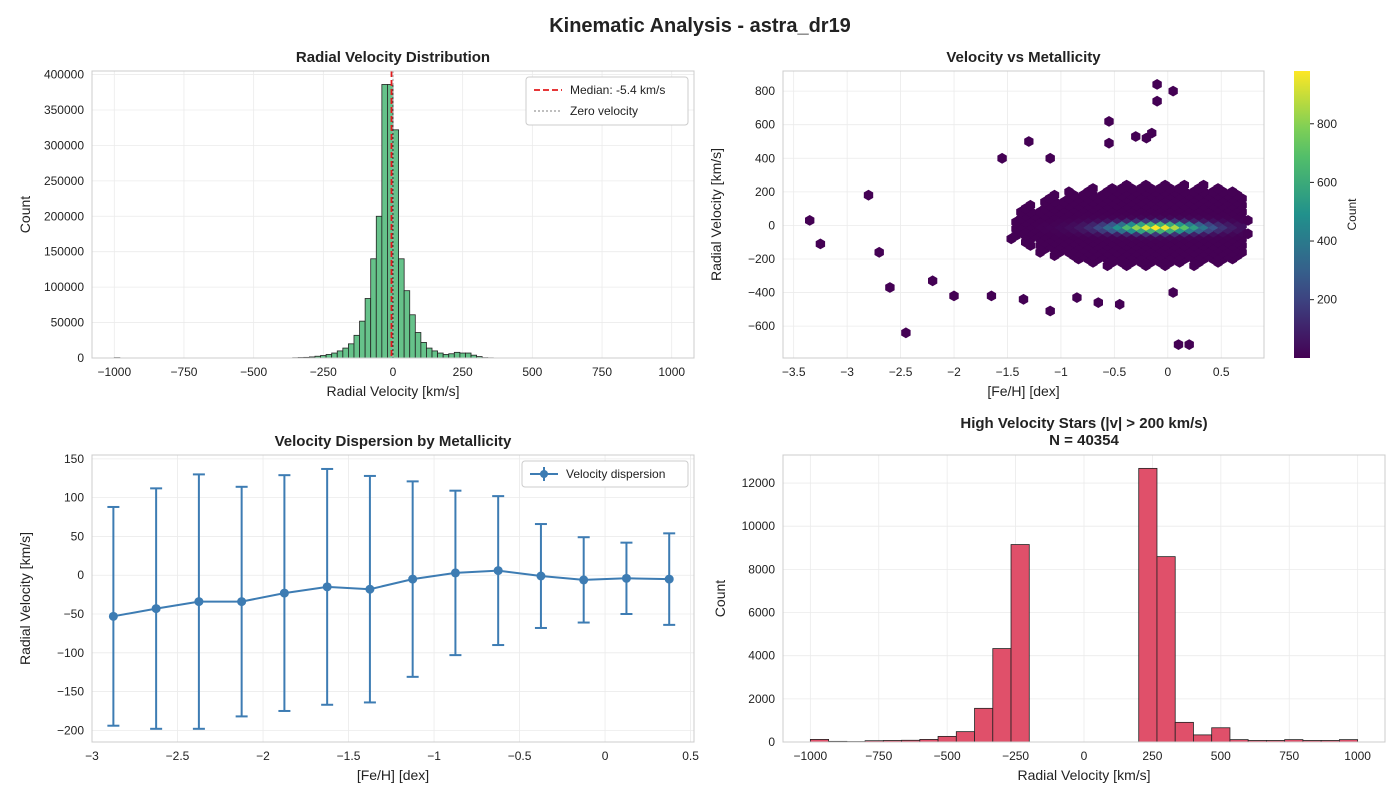 The height and width of the screenshot is (800, 1400). I want to click on colorbar-tick-label: 800, so click(1327, 124).